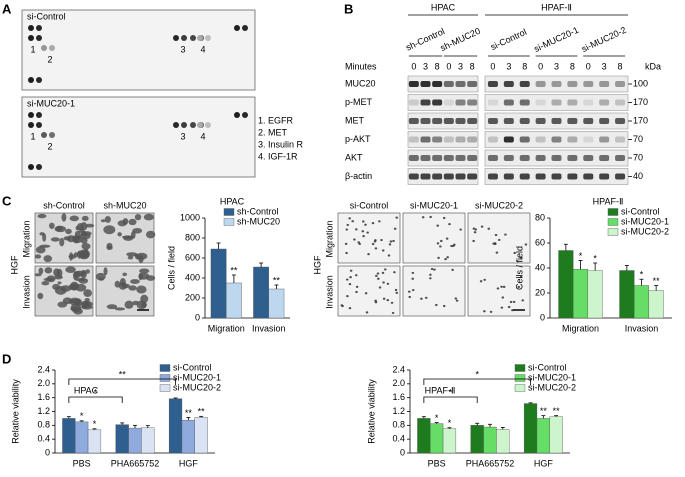 This screenshot has height=477, width=685. Describe the element at coordinates (398, 425) in the screenshot. I see `y-tick-label: 0.8` at that location.